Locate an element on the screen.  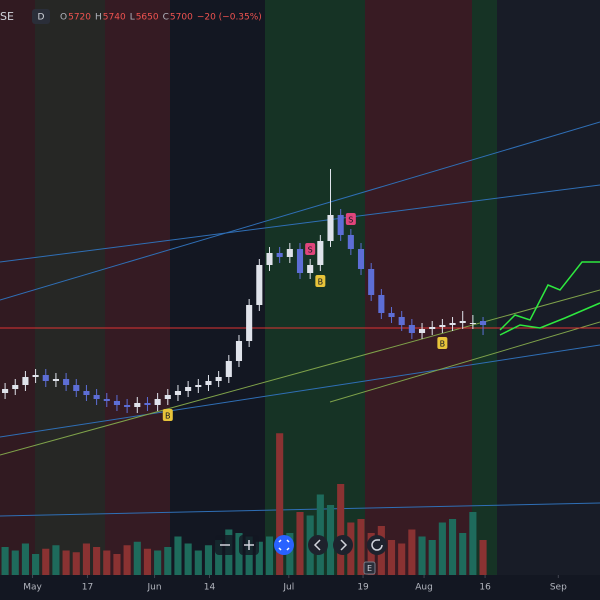
x-tick-label: Sep is located at coordinates (558, 588).